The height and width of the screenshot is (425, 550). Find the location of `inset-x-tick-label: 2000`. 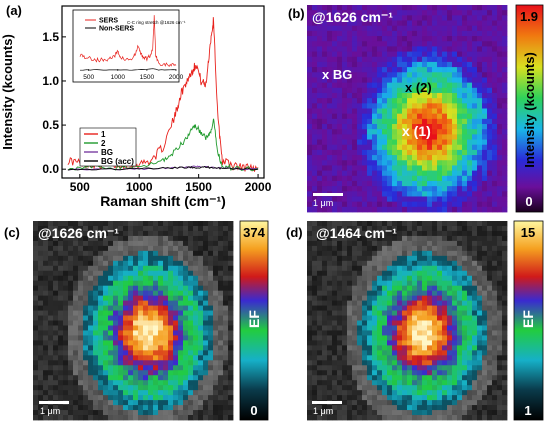

inset-x-tick-label: 2000 is located at coordinates (176, 77).